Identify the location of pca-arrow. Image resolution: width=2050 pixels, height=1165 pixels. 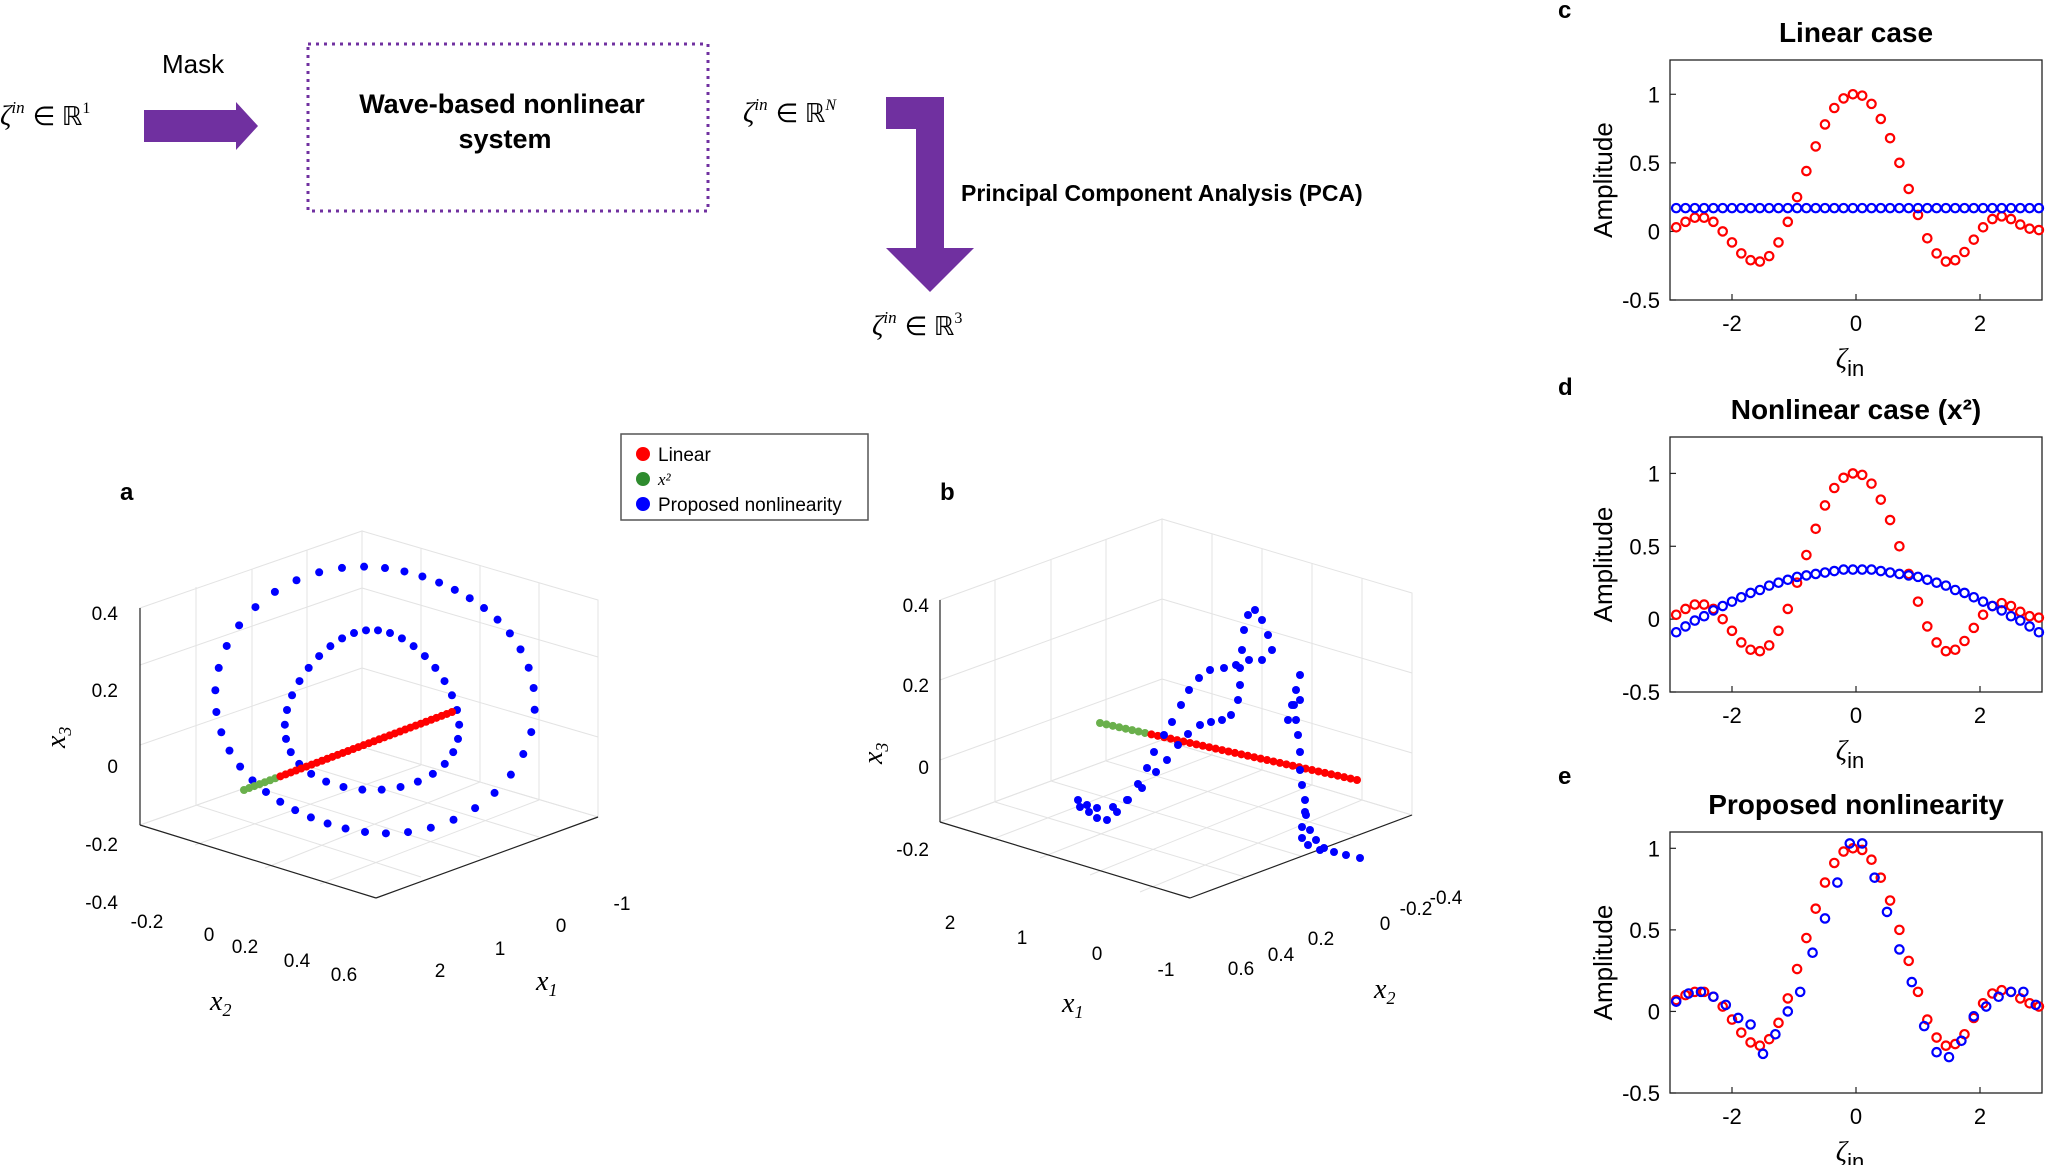
(930, 194).